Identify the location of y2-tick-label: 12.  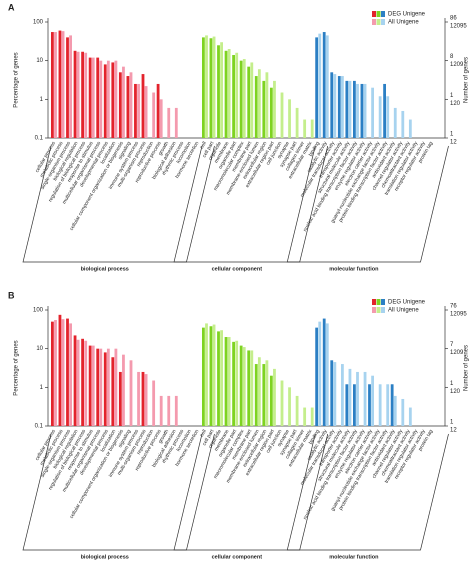
(453, 143).